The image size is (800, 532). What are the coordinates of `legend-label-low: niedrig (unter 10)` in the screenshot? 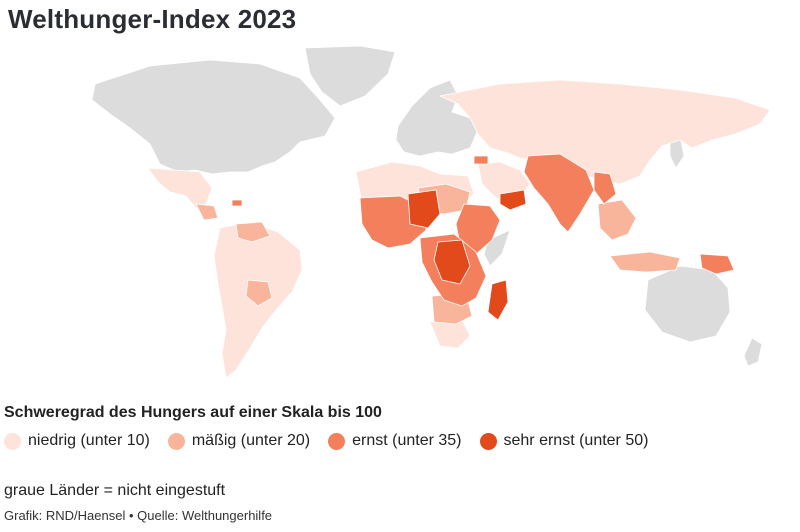 It's located at (89, 440).